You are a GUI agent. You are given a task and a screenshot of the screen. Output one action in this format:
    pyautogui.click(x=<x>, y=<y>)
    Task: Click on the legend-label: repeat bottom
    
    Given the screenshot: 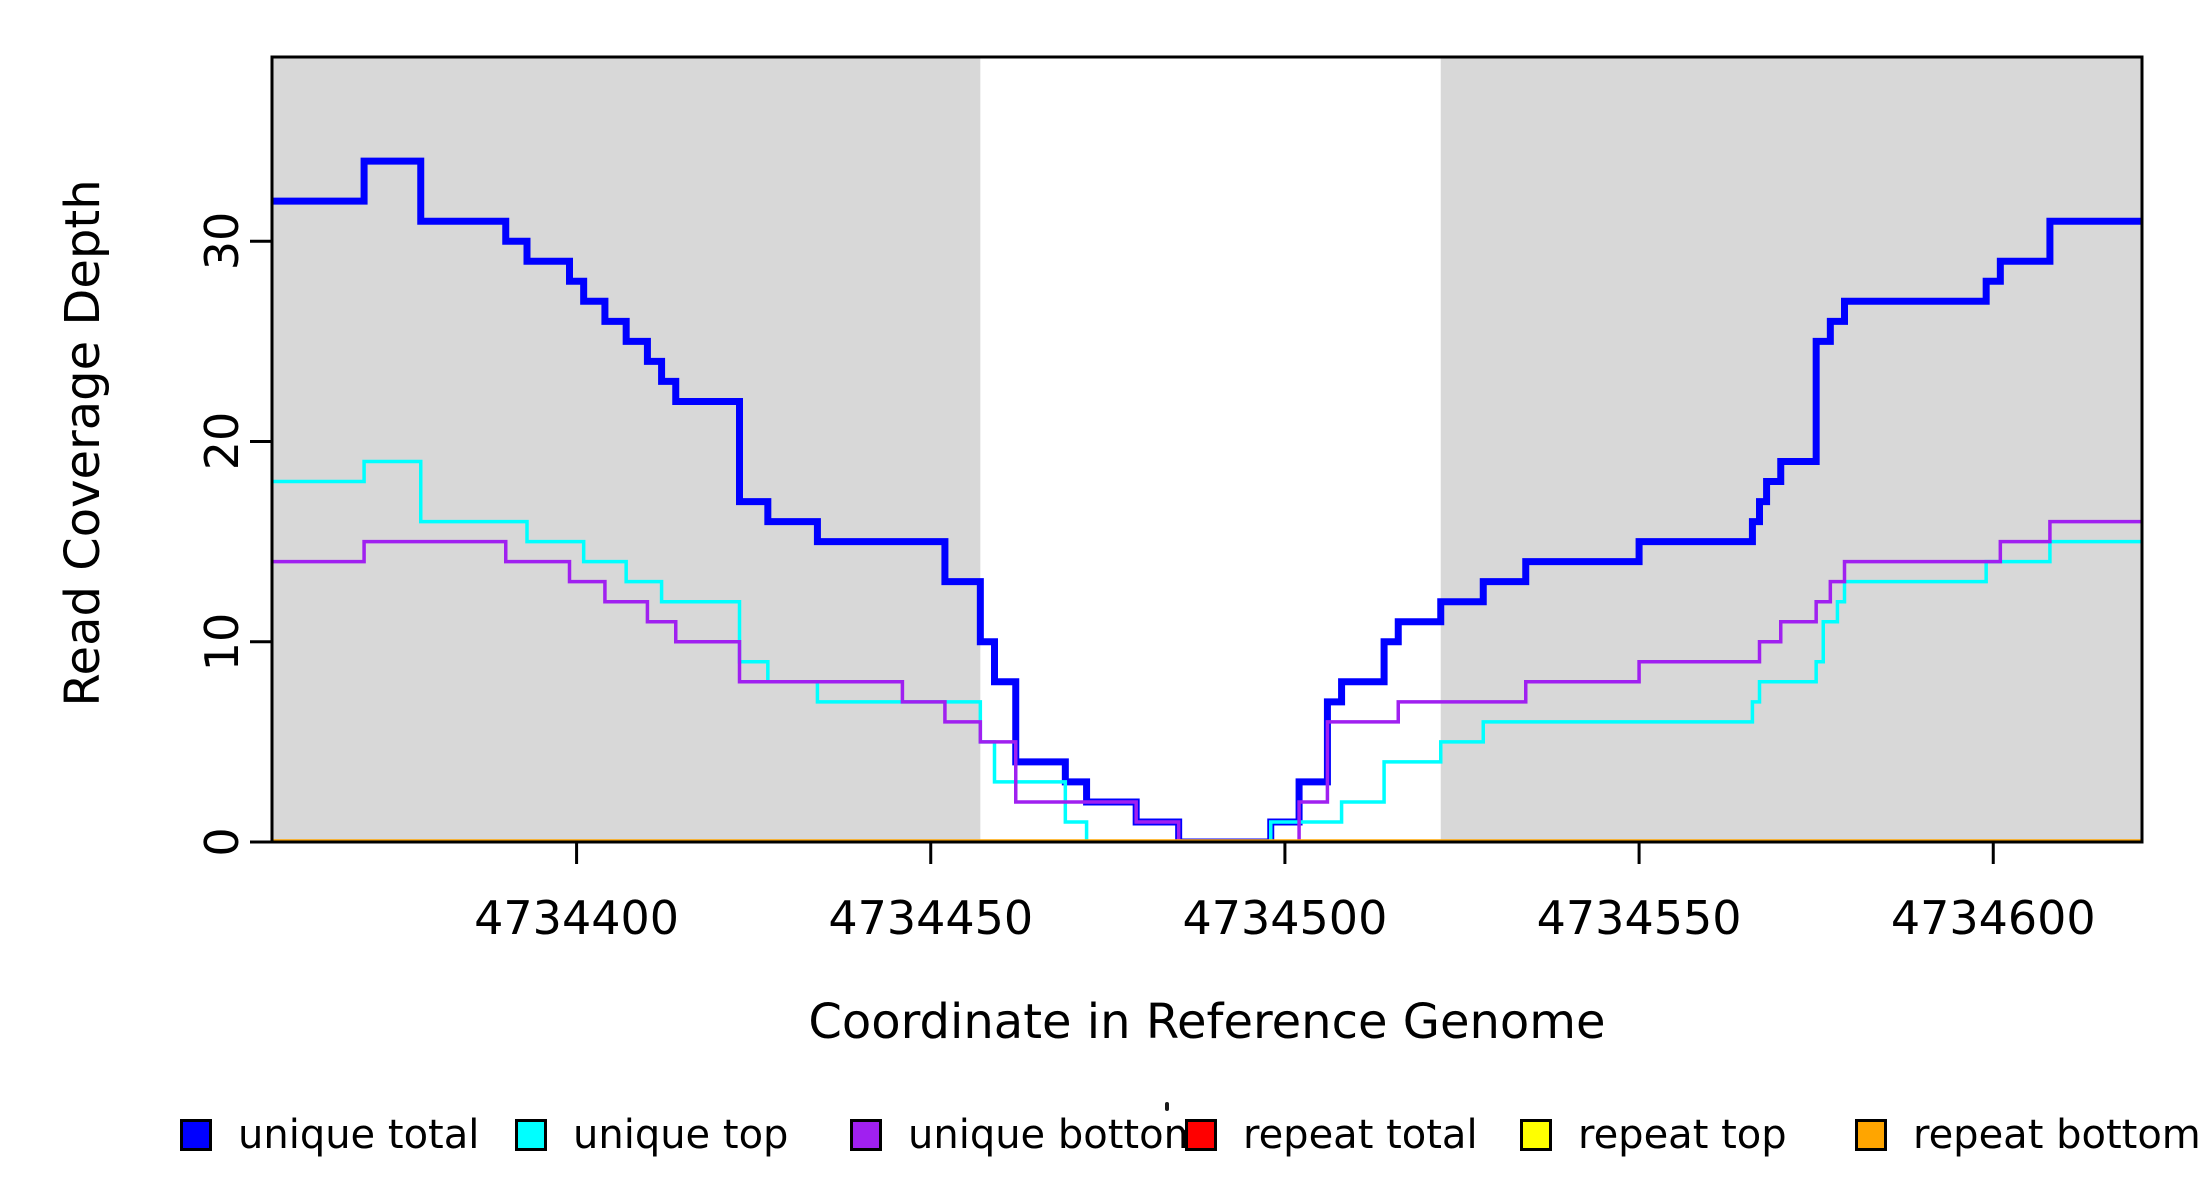 What is the action you would take?
    pyautogui.click(x=2056, y=1135)
    